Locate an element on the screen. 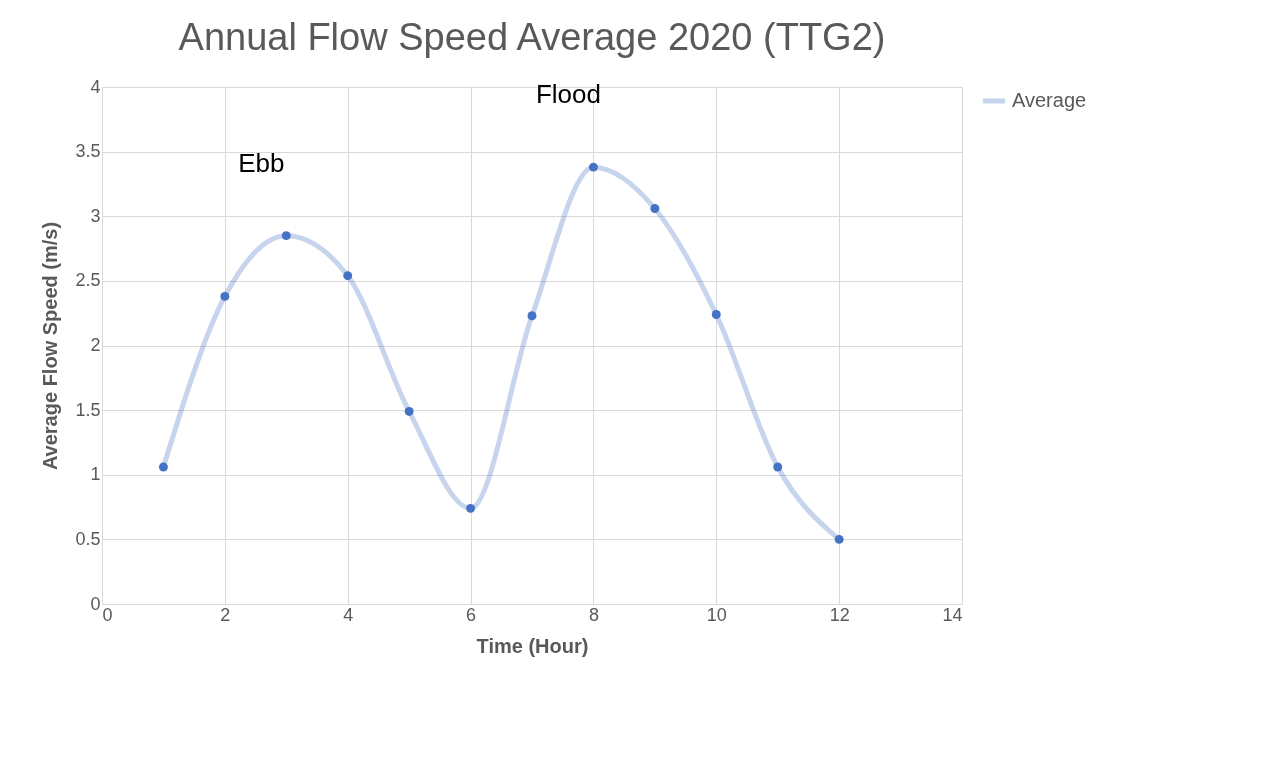 This screenshot has width=1266, height=771. y-tick-label: 4 is located at coordinates (95, 86).